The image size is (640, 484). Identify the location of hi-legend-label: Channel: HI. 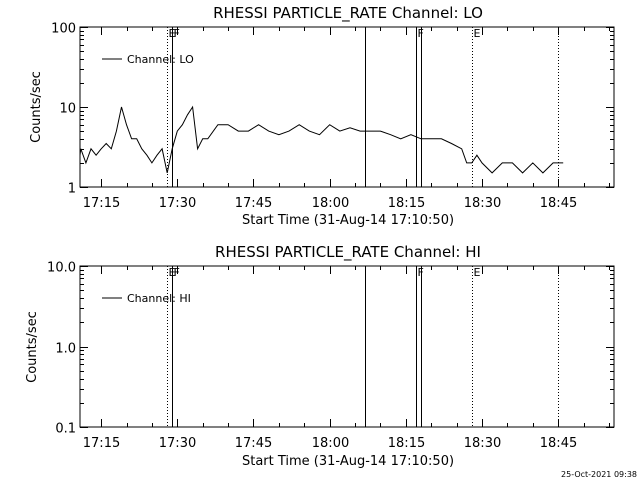
(159, 298).